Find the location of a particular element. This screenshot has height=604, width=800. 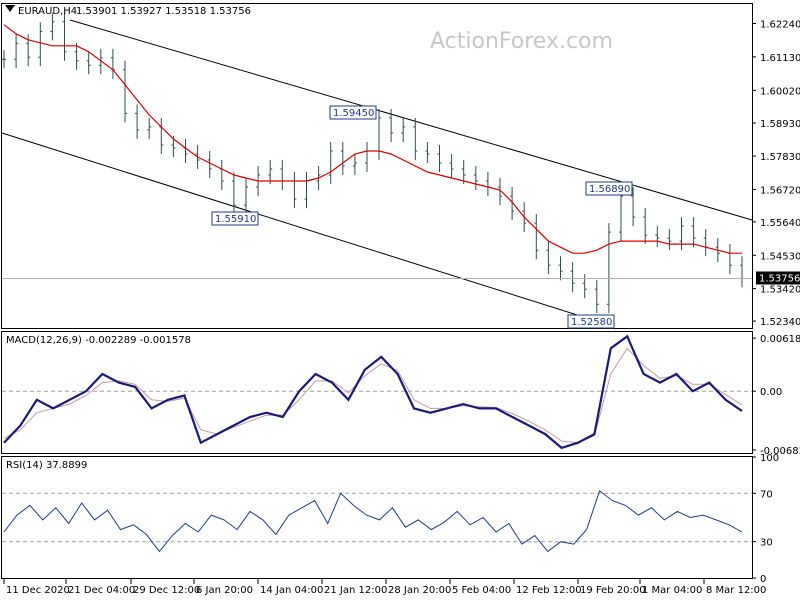

time-axis-label: 5 Feb 04:00 is located at coordinates (481, 590).